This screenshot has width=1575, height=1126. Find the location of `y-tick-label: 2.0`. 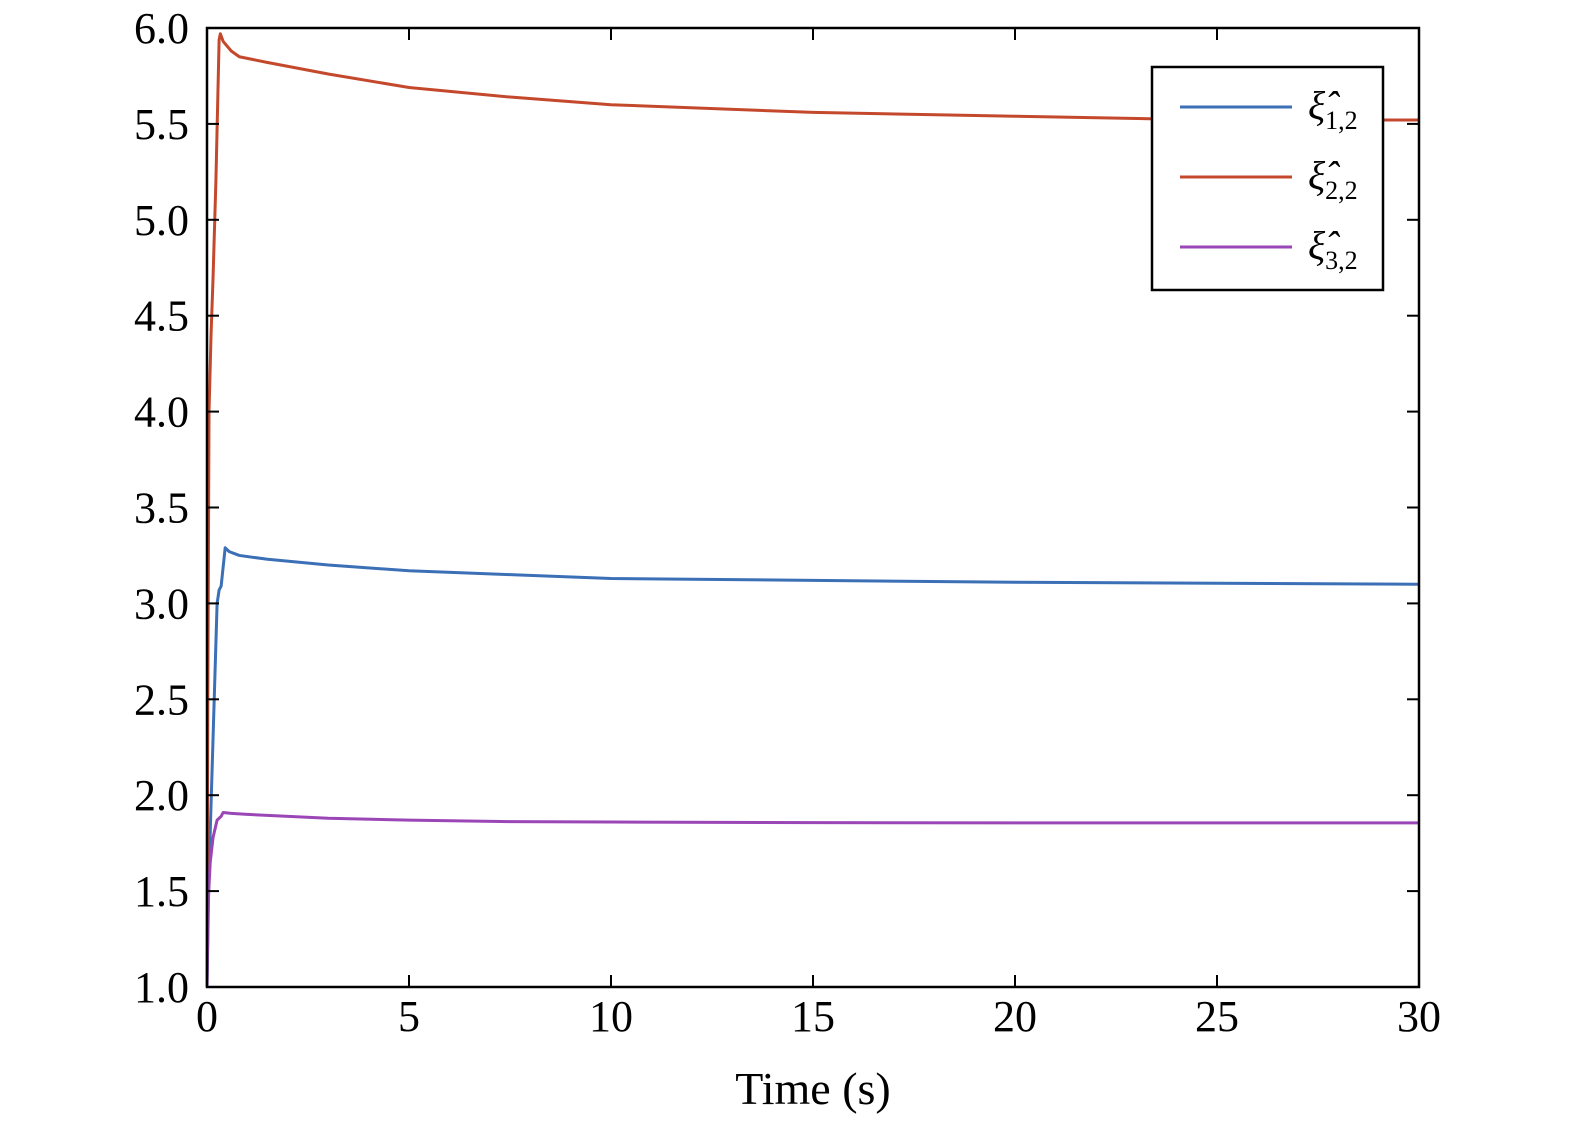

y-tick-label: 2.0 is located at coordinates (161, 795).